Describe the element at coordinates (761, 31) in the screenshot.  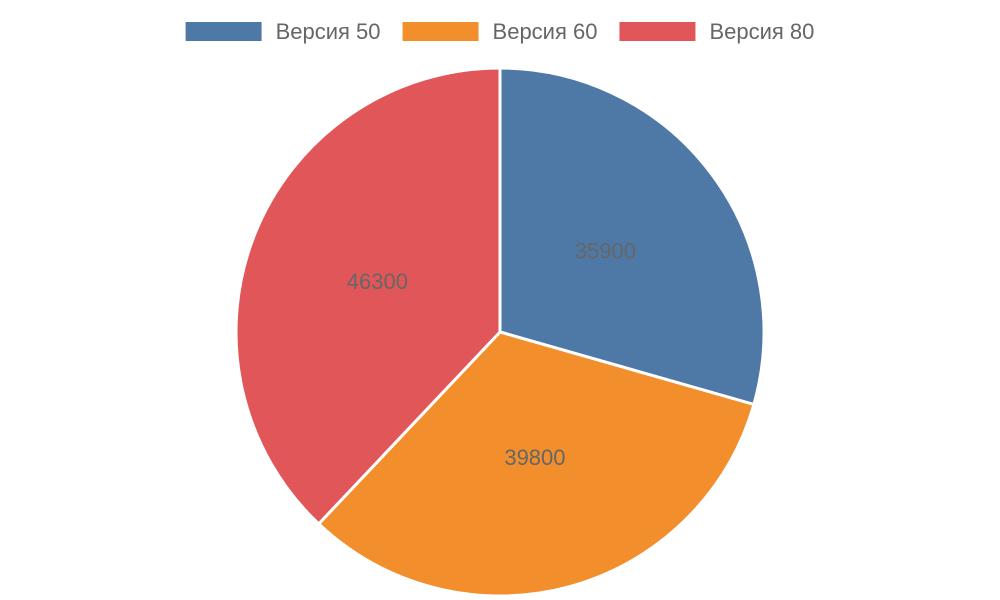
I see `legend-text: Версия 80` at that location.